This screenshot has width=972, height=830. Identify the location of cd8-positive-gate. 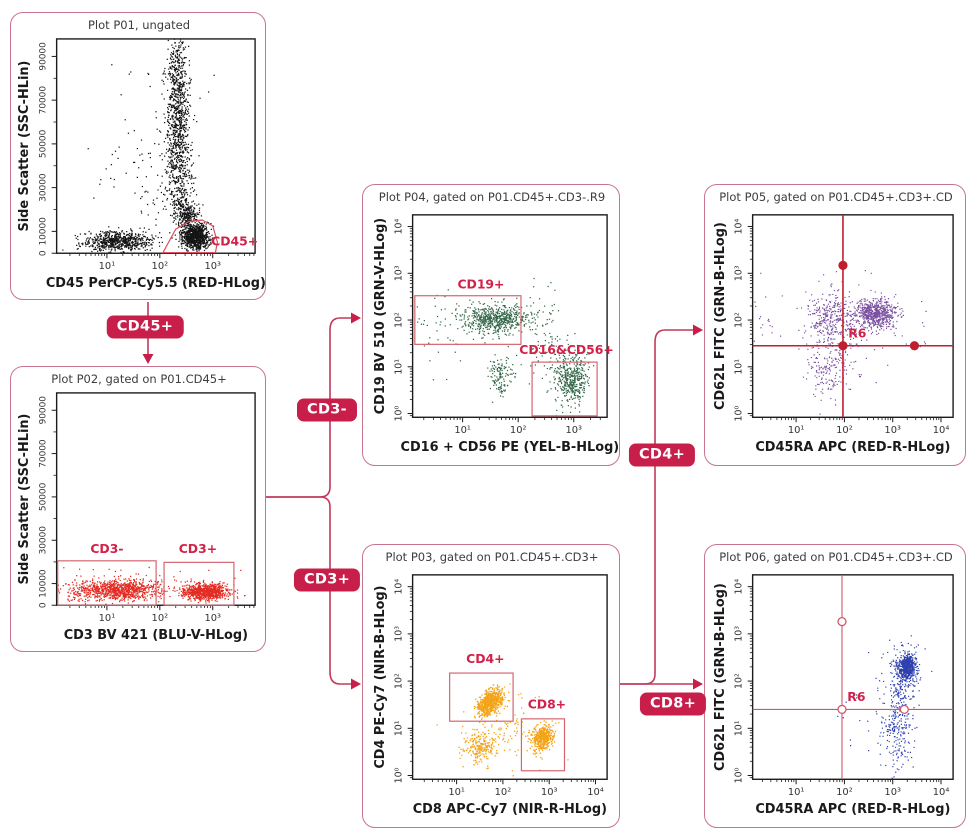
(543, 745).